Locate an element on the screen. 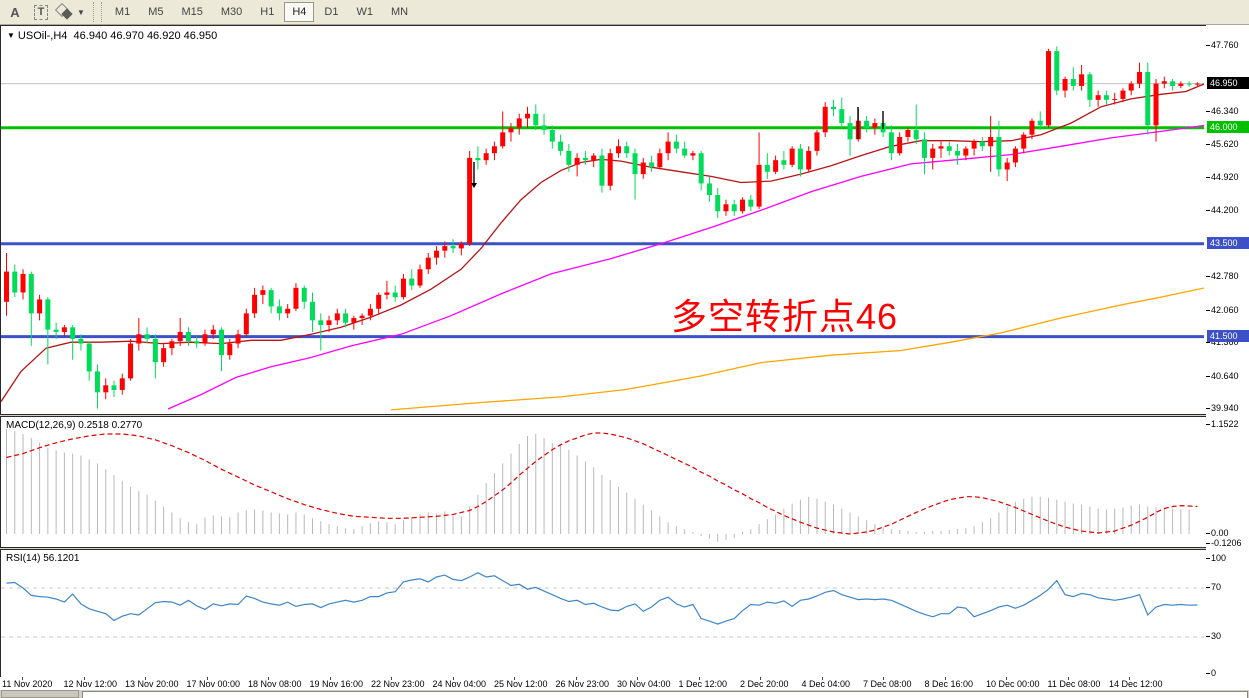 Image resolution: width=1249 pixels, height=698 pixels. date-tick-label: 8 Dec 16:00 is located at coordinates (949, 684).